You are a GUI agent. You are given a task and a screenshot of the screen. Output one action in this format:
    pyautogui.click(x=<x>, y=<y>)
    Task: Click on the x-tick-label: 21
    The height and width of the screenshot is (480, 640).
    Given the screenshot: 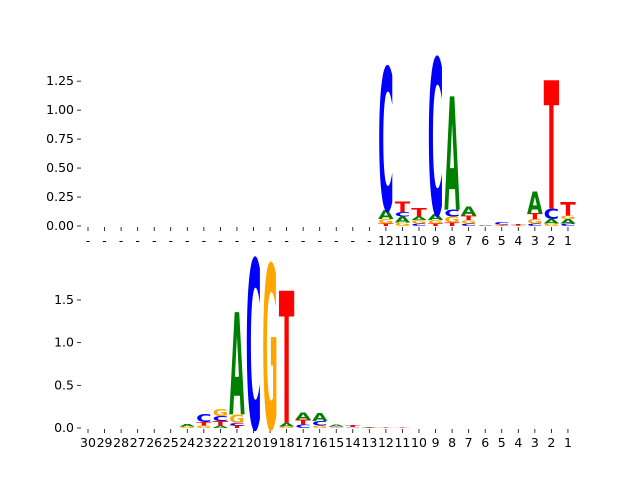 What is the action you would take?
    pyautogui.click(x=237, y=442)
    